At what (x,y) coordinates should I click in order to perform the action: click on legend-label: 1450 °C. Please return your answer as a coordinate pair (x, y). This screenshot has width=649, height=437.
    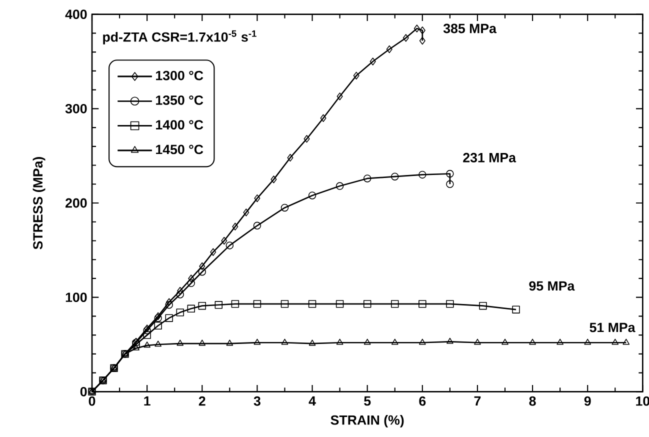
    Looking at the image, I should click on (180, 149).